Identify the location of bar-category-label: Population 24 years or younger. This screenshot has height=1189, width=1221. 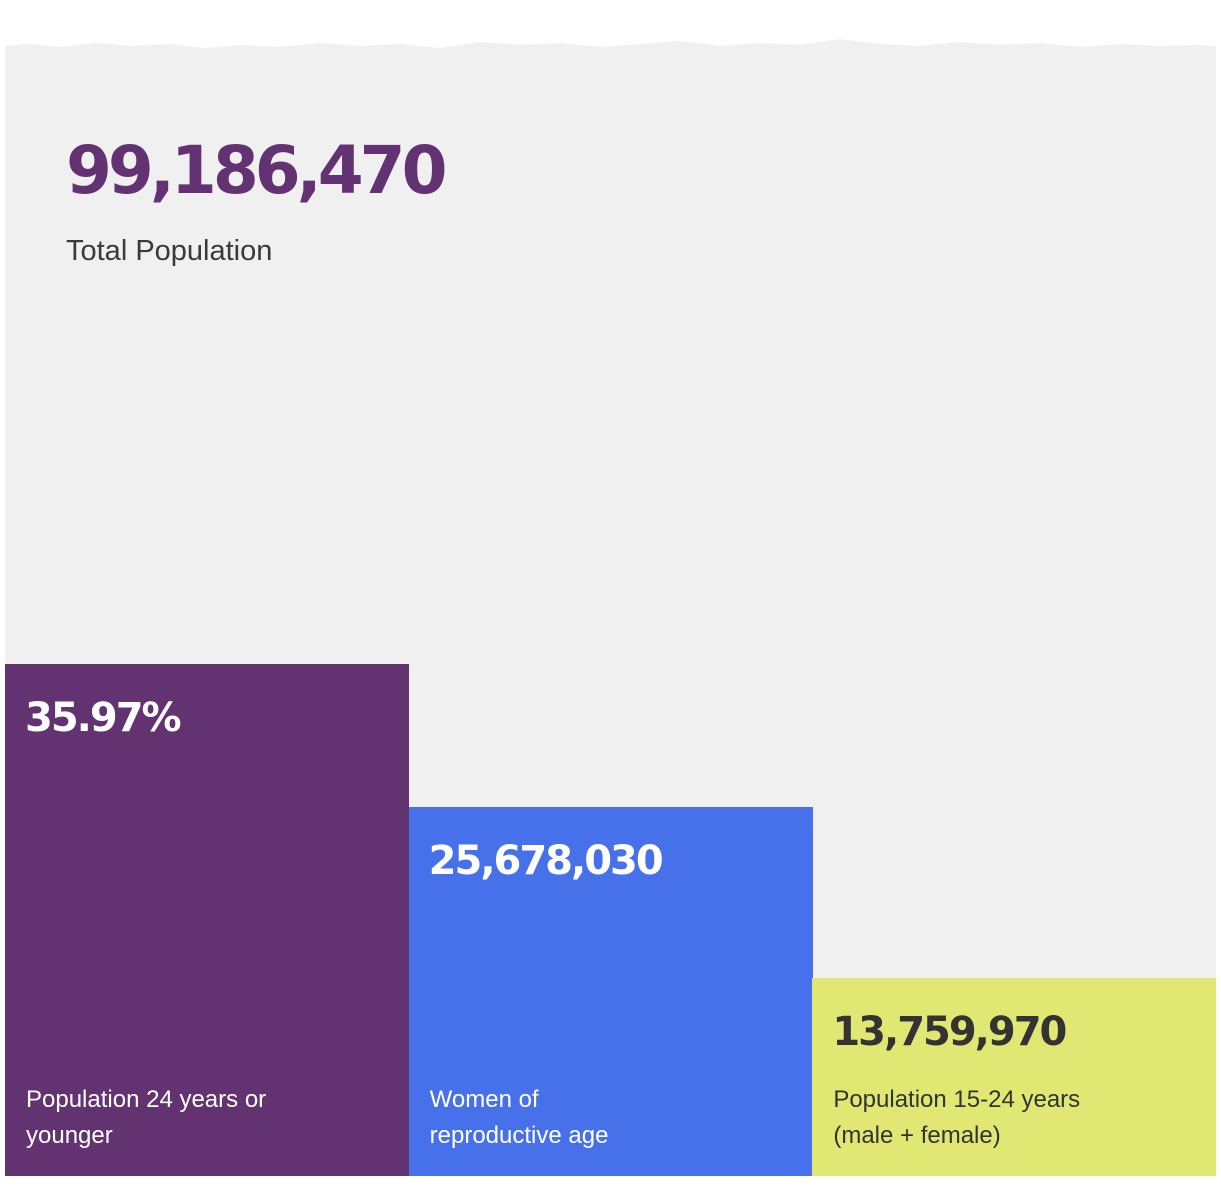
(176, 1118).